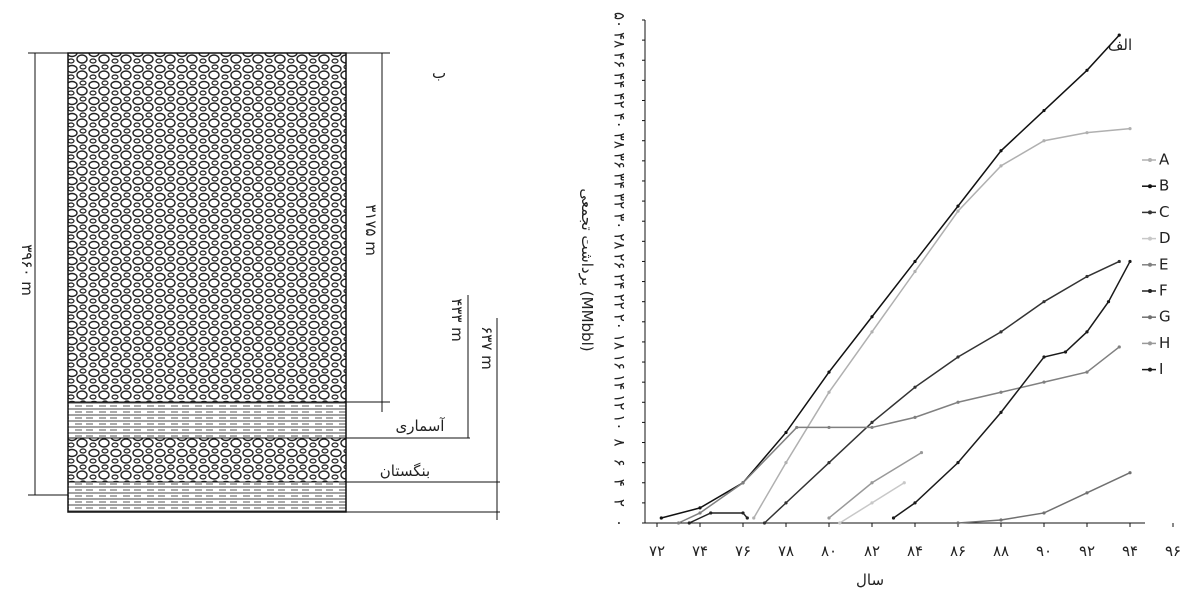  I want to click on legend-label: E, so click(1163, 264).